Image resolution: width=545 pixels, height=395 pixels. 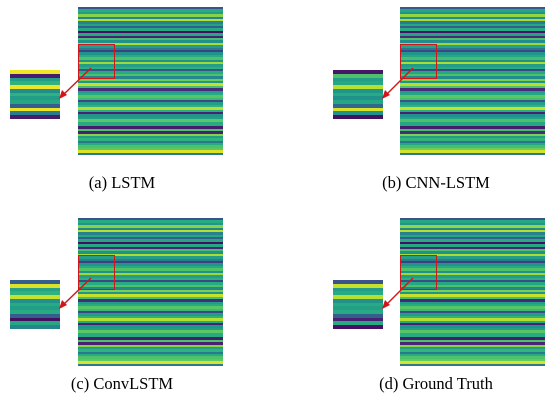 I want to click on zoomed-inset, so click(x=358, y=94).